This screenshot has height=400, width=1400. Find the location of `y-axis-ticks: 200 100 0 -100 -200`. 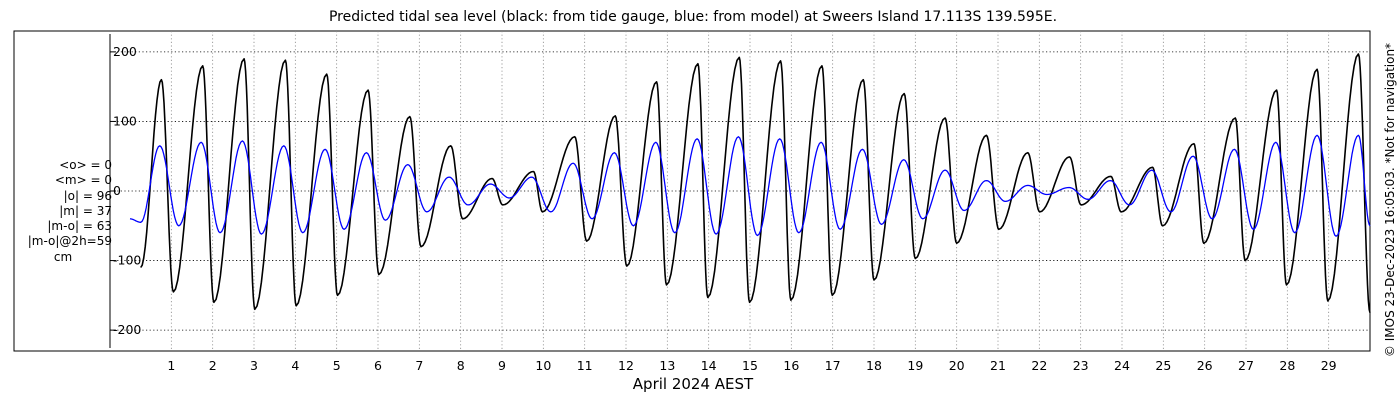

y-axis-ticks: 200 100 0 -100 -200 is located at coordinates (125, 190).